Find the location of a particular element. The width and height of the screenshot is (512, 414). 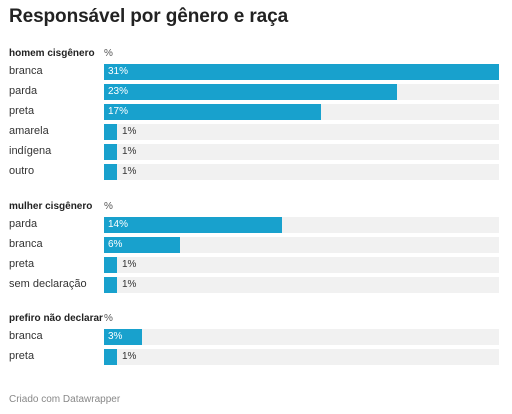

bar-row: branca 6% is located at coordinates (256, 245).